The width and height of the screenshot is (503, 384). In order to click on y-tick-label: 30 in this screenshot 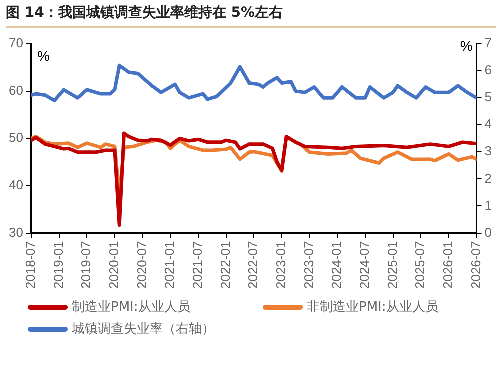, I will do `click(16, 232)`.